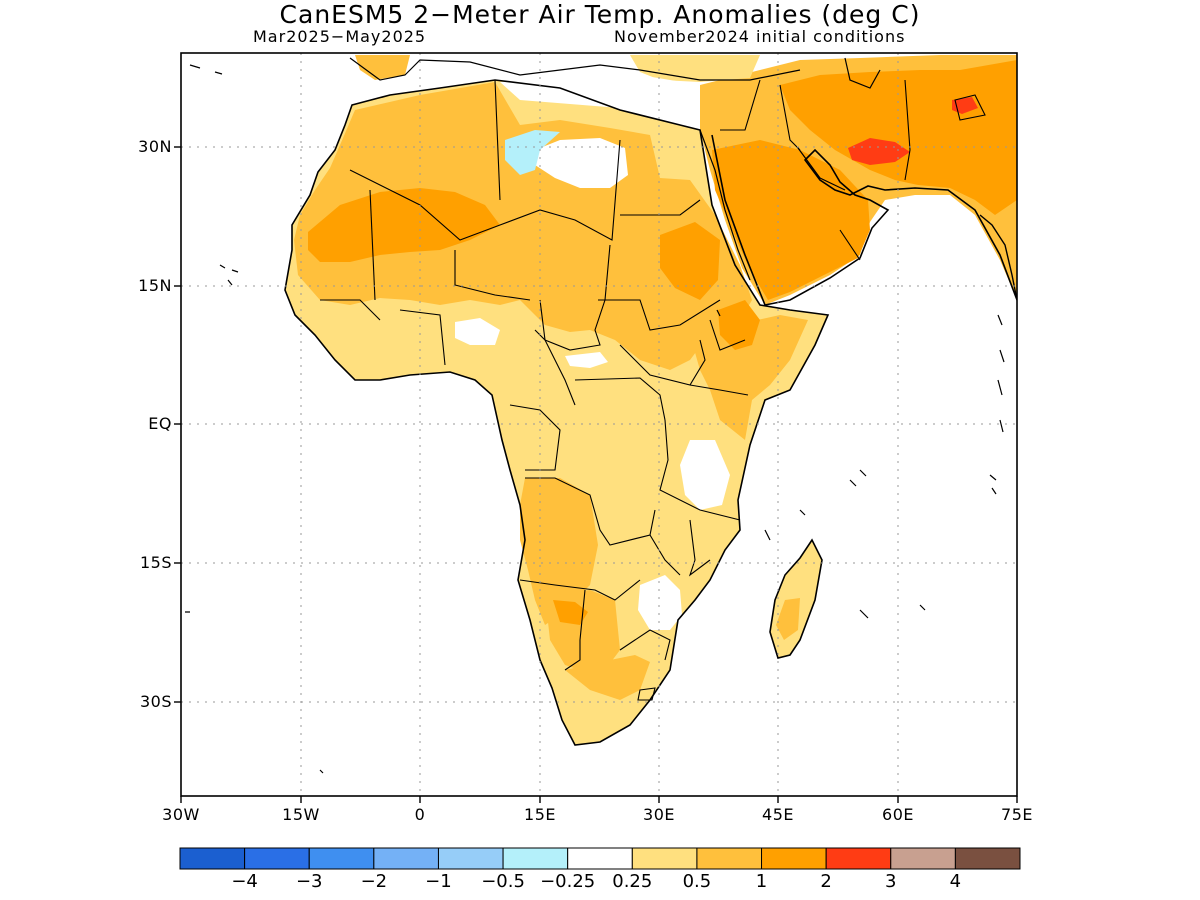 Image resolution: width=1200 pixels, height=900 pixels. What do you see at coordinates (586, 360) in the screenshot?
I see `cameroon-near-normal` at bounding box center [586, 360].